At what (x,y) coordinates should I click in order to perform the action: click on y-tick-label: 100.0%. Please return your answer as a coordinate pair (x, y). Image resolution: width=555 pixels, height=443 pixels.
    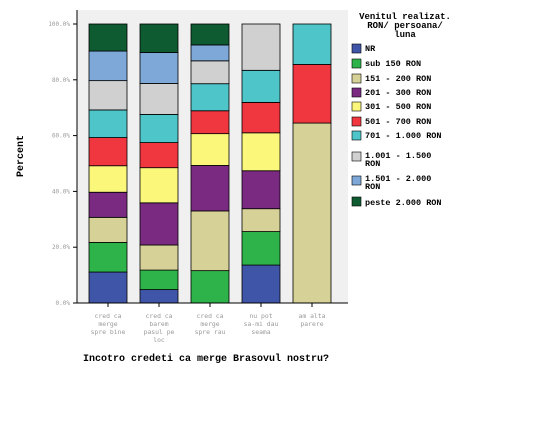
    Looking at the image, I should click on (59, 24).